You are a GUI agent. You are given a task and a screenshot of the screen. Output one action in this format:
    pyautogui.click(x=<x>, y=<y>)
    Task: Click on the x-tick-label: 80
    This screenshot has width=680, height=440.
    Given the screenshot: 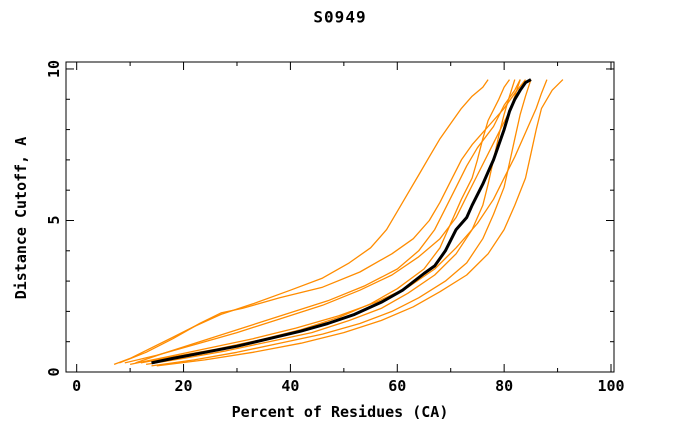 What is the action you would take?
    pyautogui.click(x=504, y=386)
    